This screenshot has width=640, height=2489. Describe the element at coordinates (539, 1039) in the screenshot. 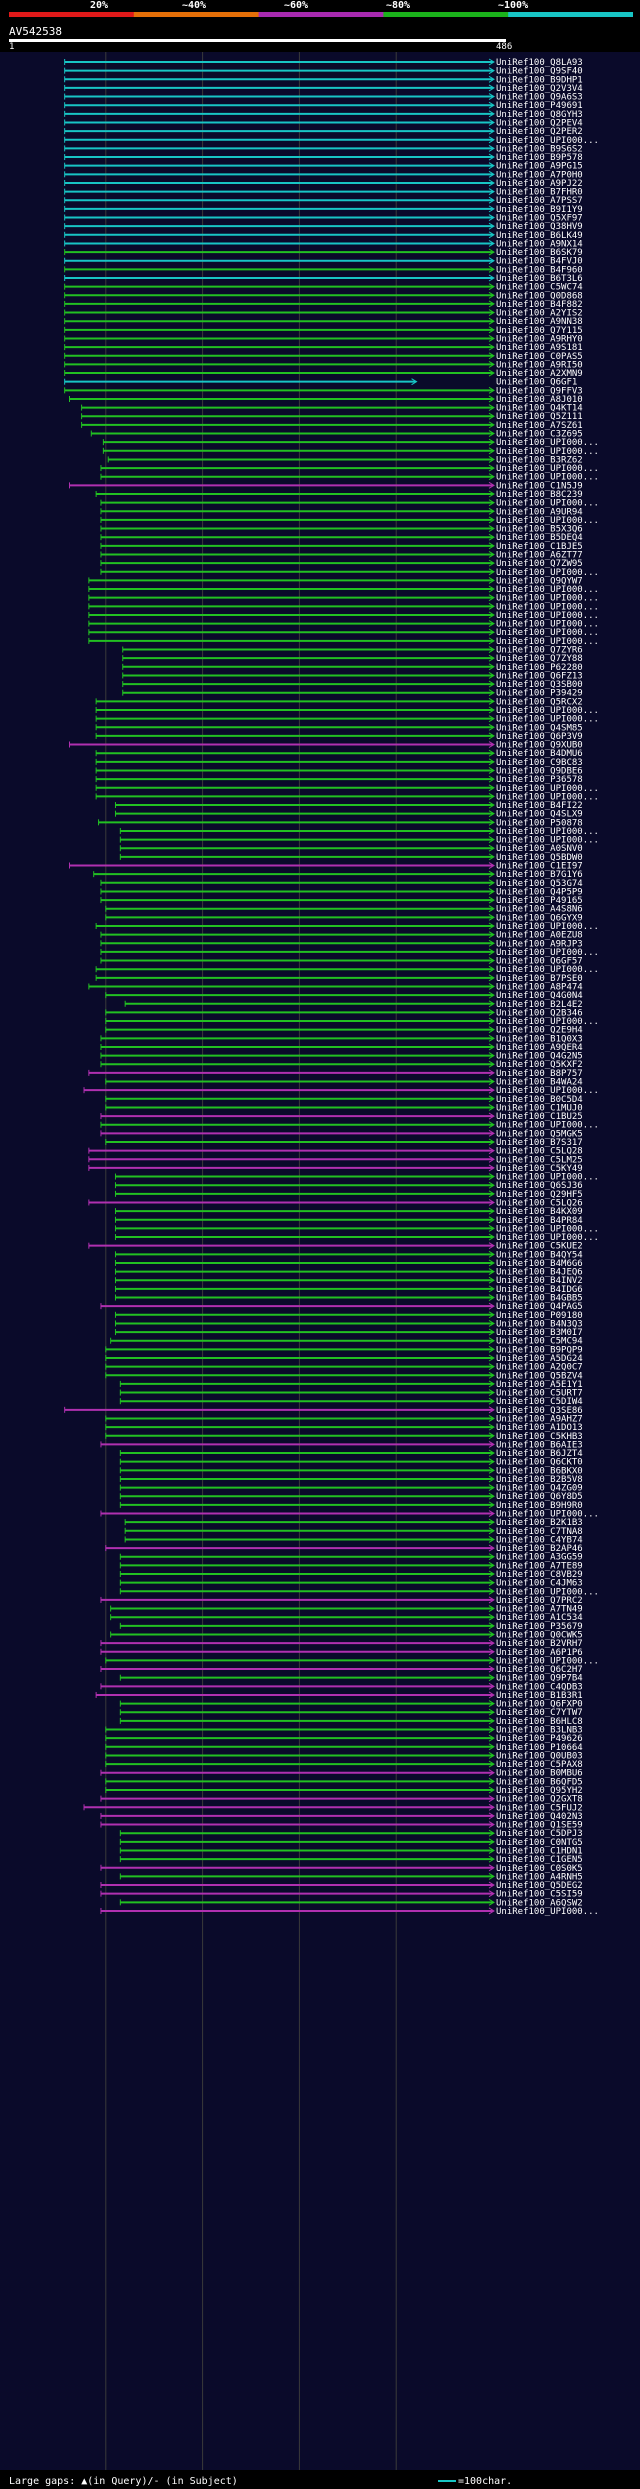

I see `hit-label: UniRef100_B1Q0X3` at that location.